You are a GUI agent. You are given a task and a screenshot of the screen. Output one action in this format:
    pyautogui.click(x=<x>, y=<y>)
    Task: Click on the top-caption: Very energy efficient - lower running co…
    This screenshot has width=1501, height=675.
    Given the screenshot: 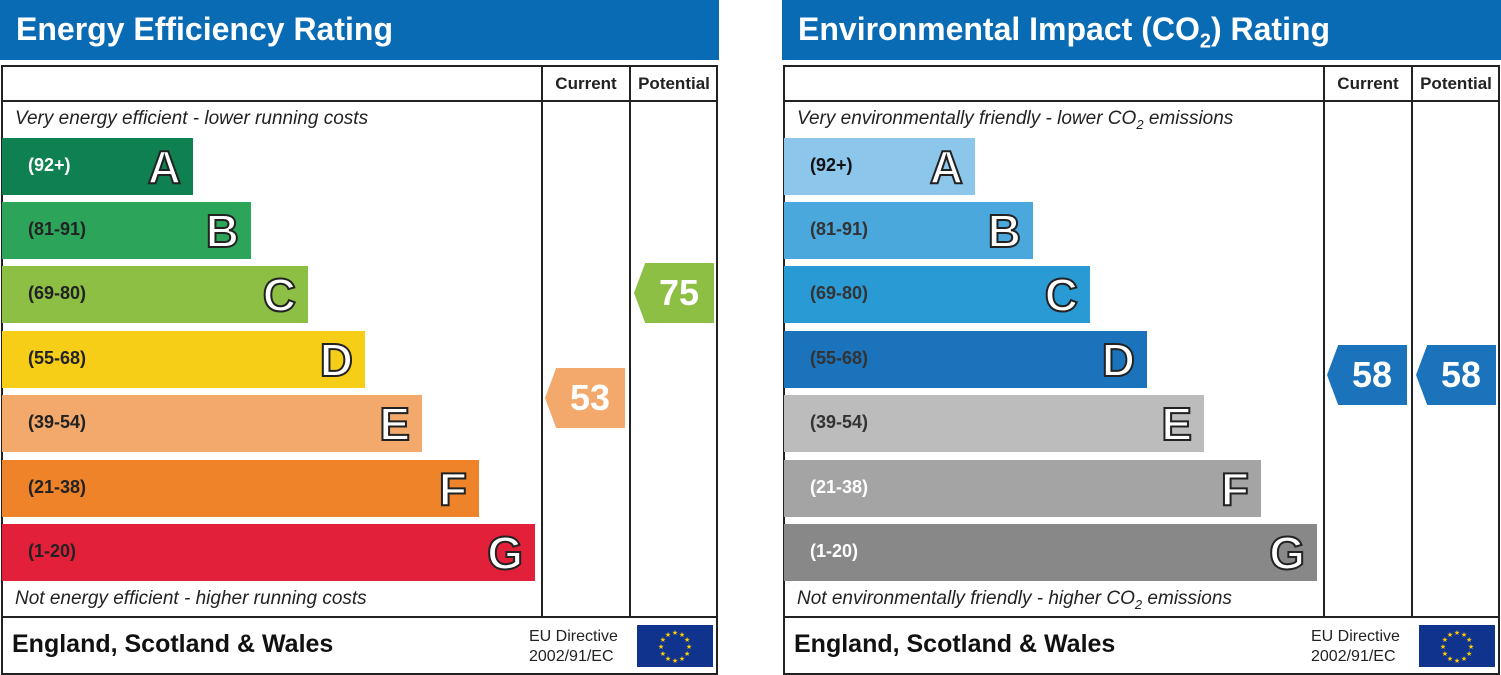 What is the action you would take?
    pyautogui.click(x=192, y=118)
    